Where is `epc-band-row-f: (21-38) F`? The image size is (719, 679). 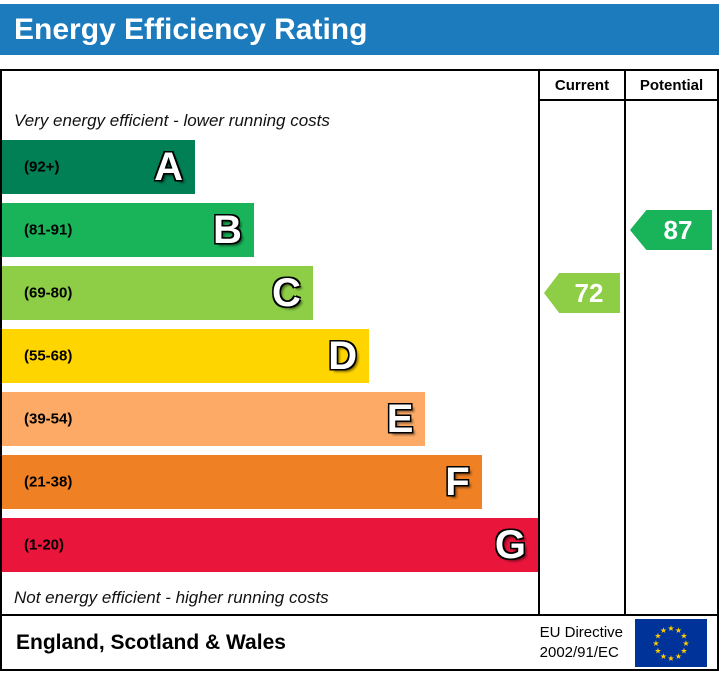 epc-band-row-f: (21-38) F is located at coordinates (270, 486).